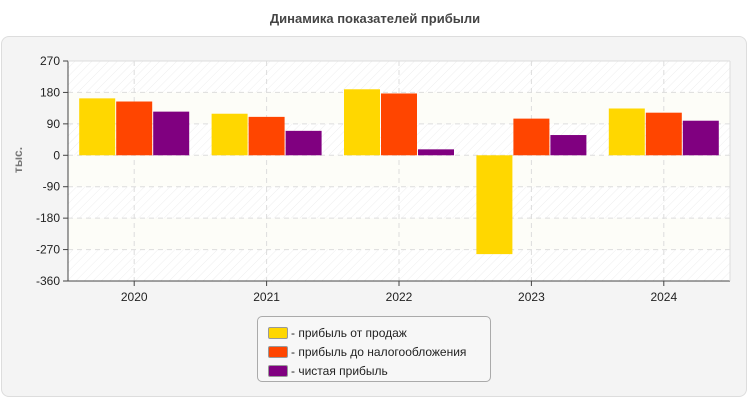 Image resolution: width=750 pixels, height=400 pixels. Describe the element at coordinates (52, 187) in the screenshot. I see `y-tick-label: -90` at that location.